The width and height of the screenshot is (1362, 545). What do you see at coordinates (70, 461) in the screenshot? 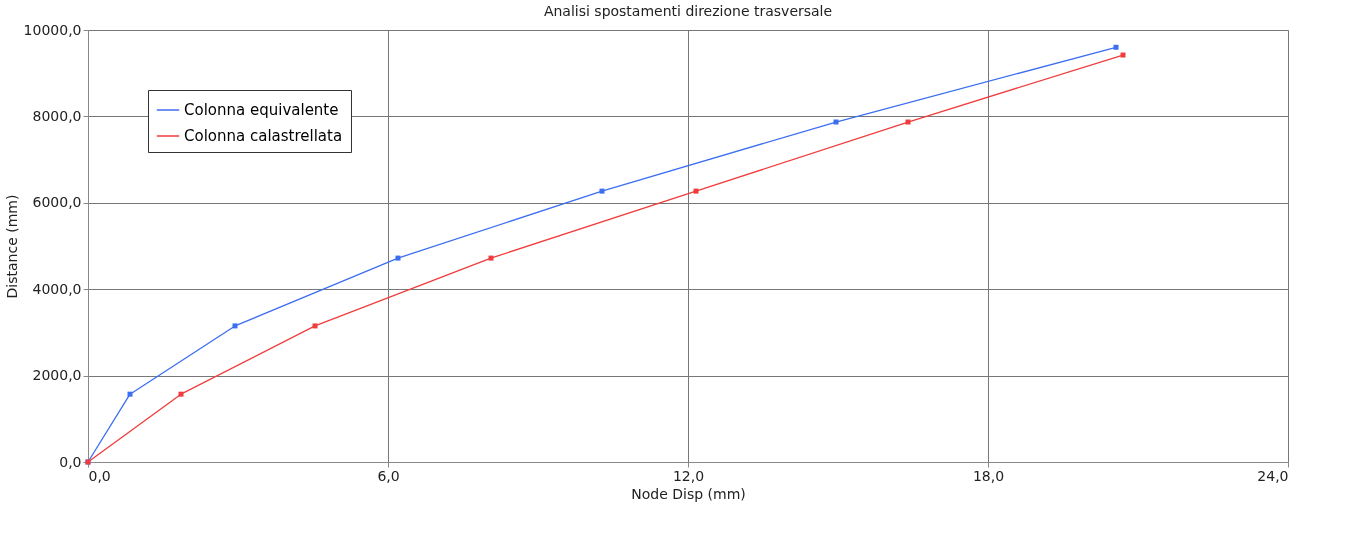
I see `y-tick-label: 0,0` at bounding box center [70, 461].